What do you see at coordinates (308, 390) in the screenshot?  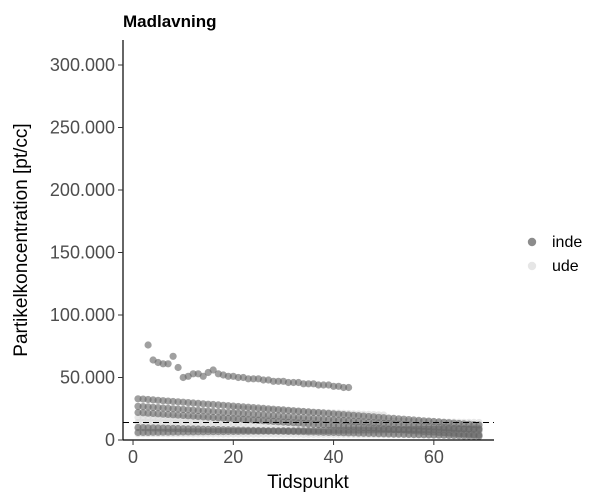 I see `plot-points` at bounding box center [308, 390].